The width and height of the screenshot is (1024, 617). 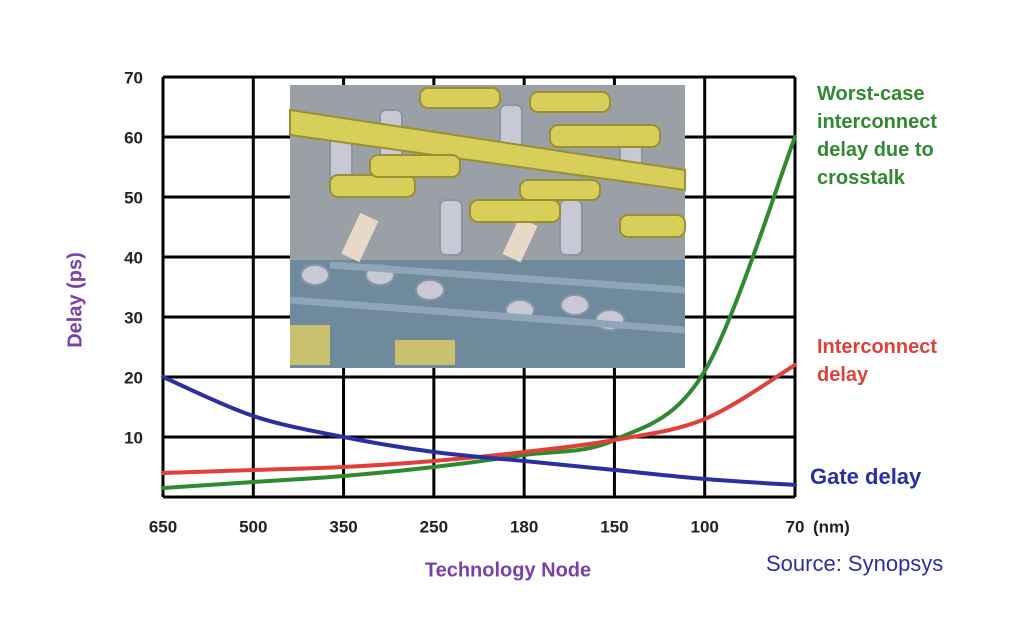 I want to click on x-tick-label: 250, so click(x=434, y=526).